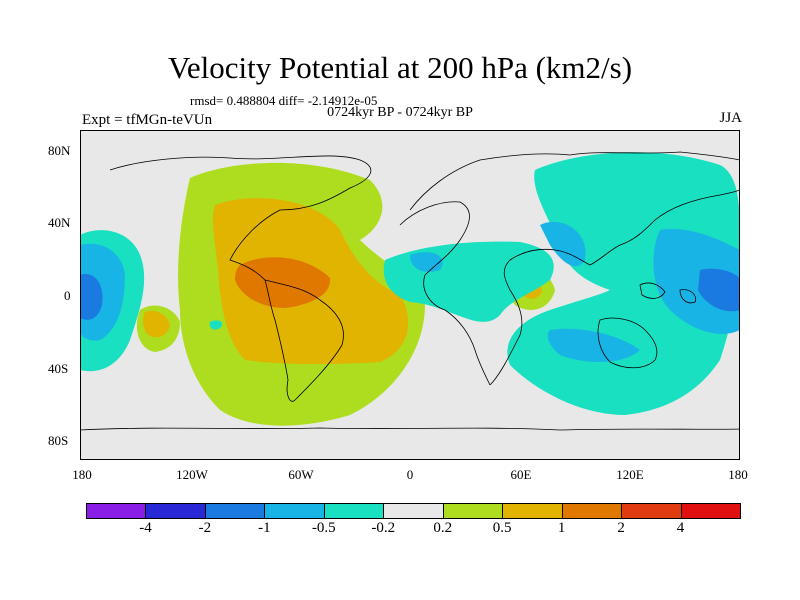 The width and height of the screenshot is (800, 600). What do you see at coordinates (400, 112) in the screenshot?
I see `period-label: 0724kyr BP - 0724kyr BP` at bounding box center [400, 112].